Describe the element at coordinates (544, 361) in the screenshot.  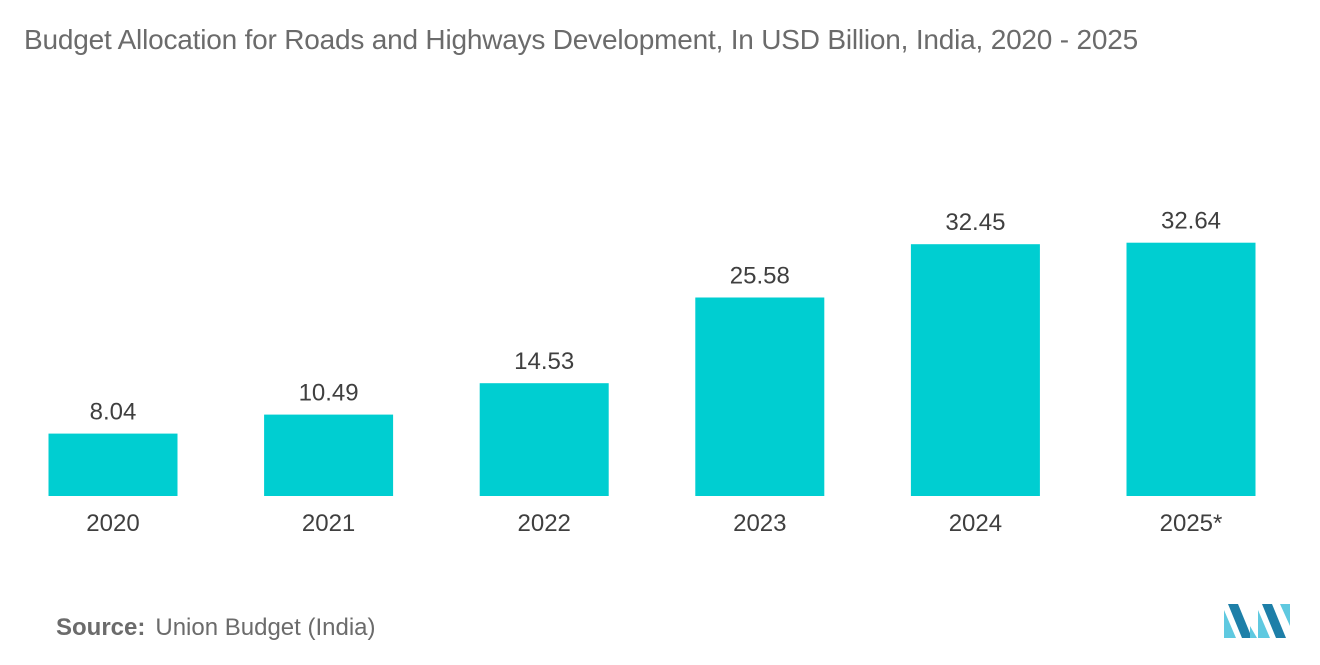
I see `data-label-2022: 14.53` at that location.